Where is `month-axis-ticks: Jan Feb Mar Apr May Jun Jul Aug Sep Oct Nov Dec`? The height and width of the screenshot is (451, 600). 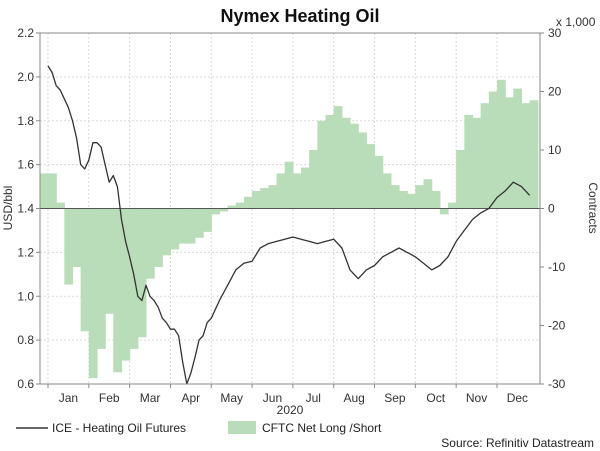 month-axis-ticks: Jan Feb Mar Apr May Jun Jul Aug Sep Oct Nov Dec is located at coordinates (287, 394).